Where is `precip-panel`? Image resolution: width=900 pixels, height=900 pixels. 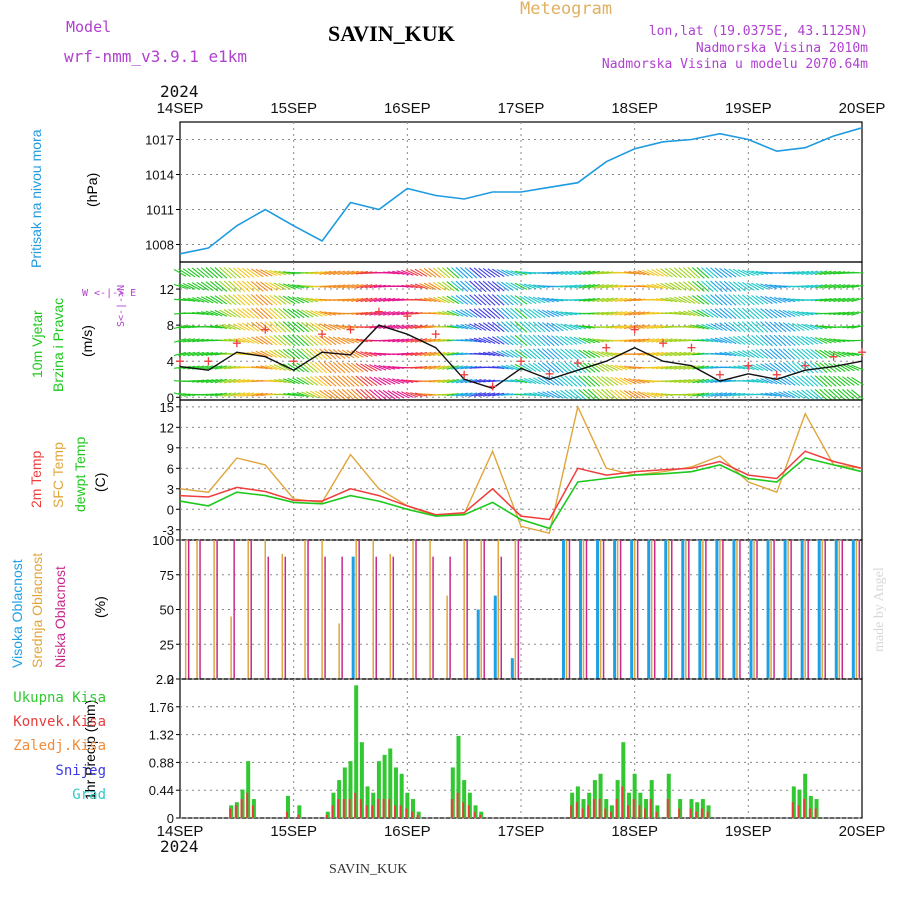
precip-panel is located at coordinates (521, 748).